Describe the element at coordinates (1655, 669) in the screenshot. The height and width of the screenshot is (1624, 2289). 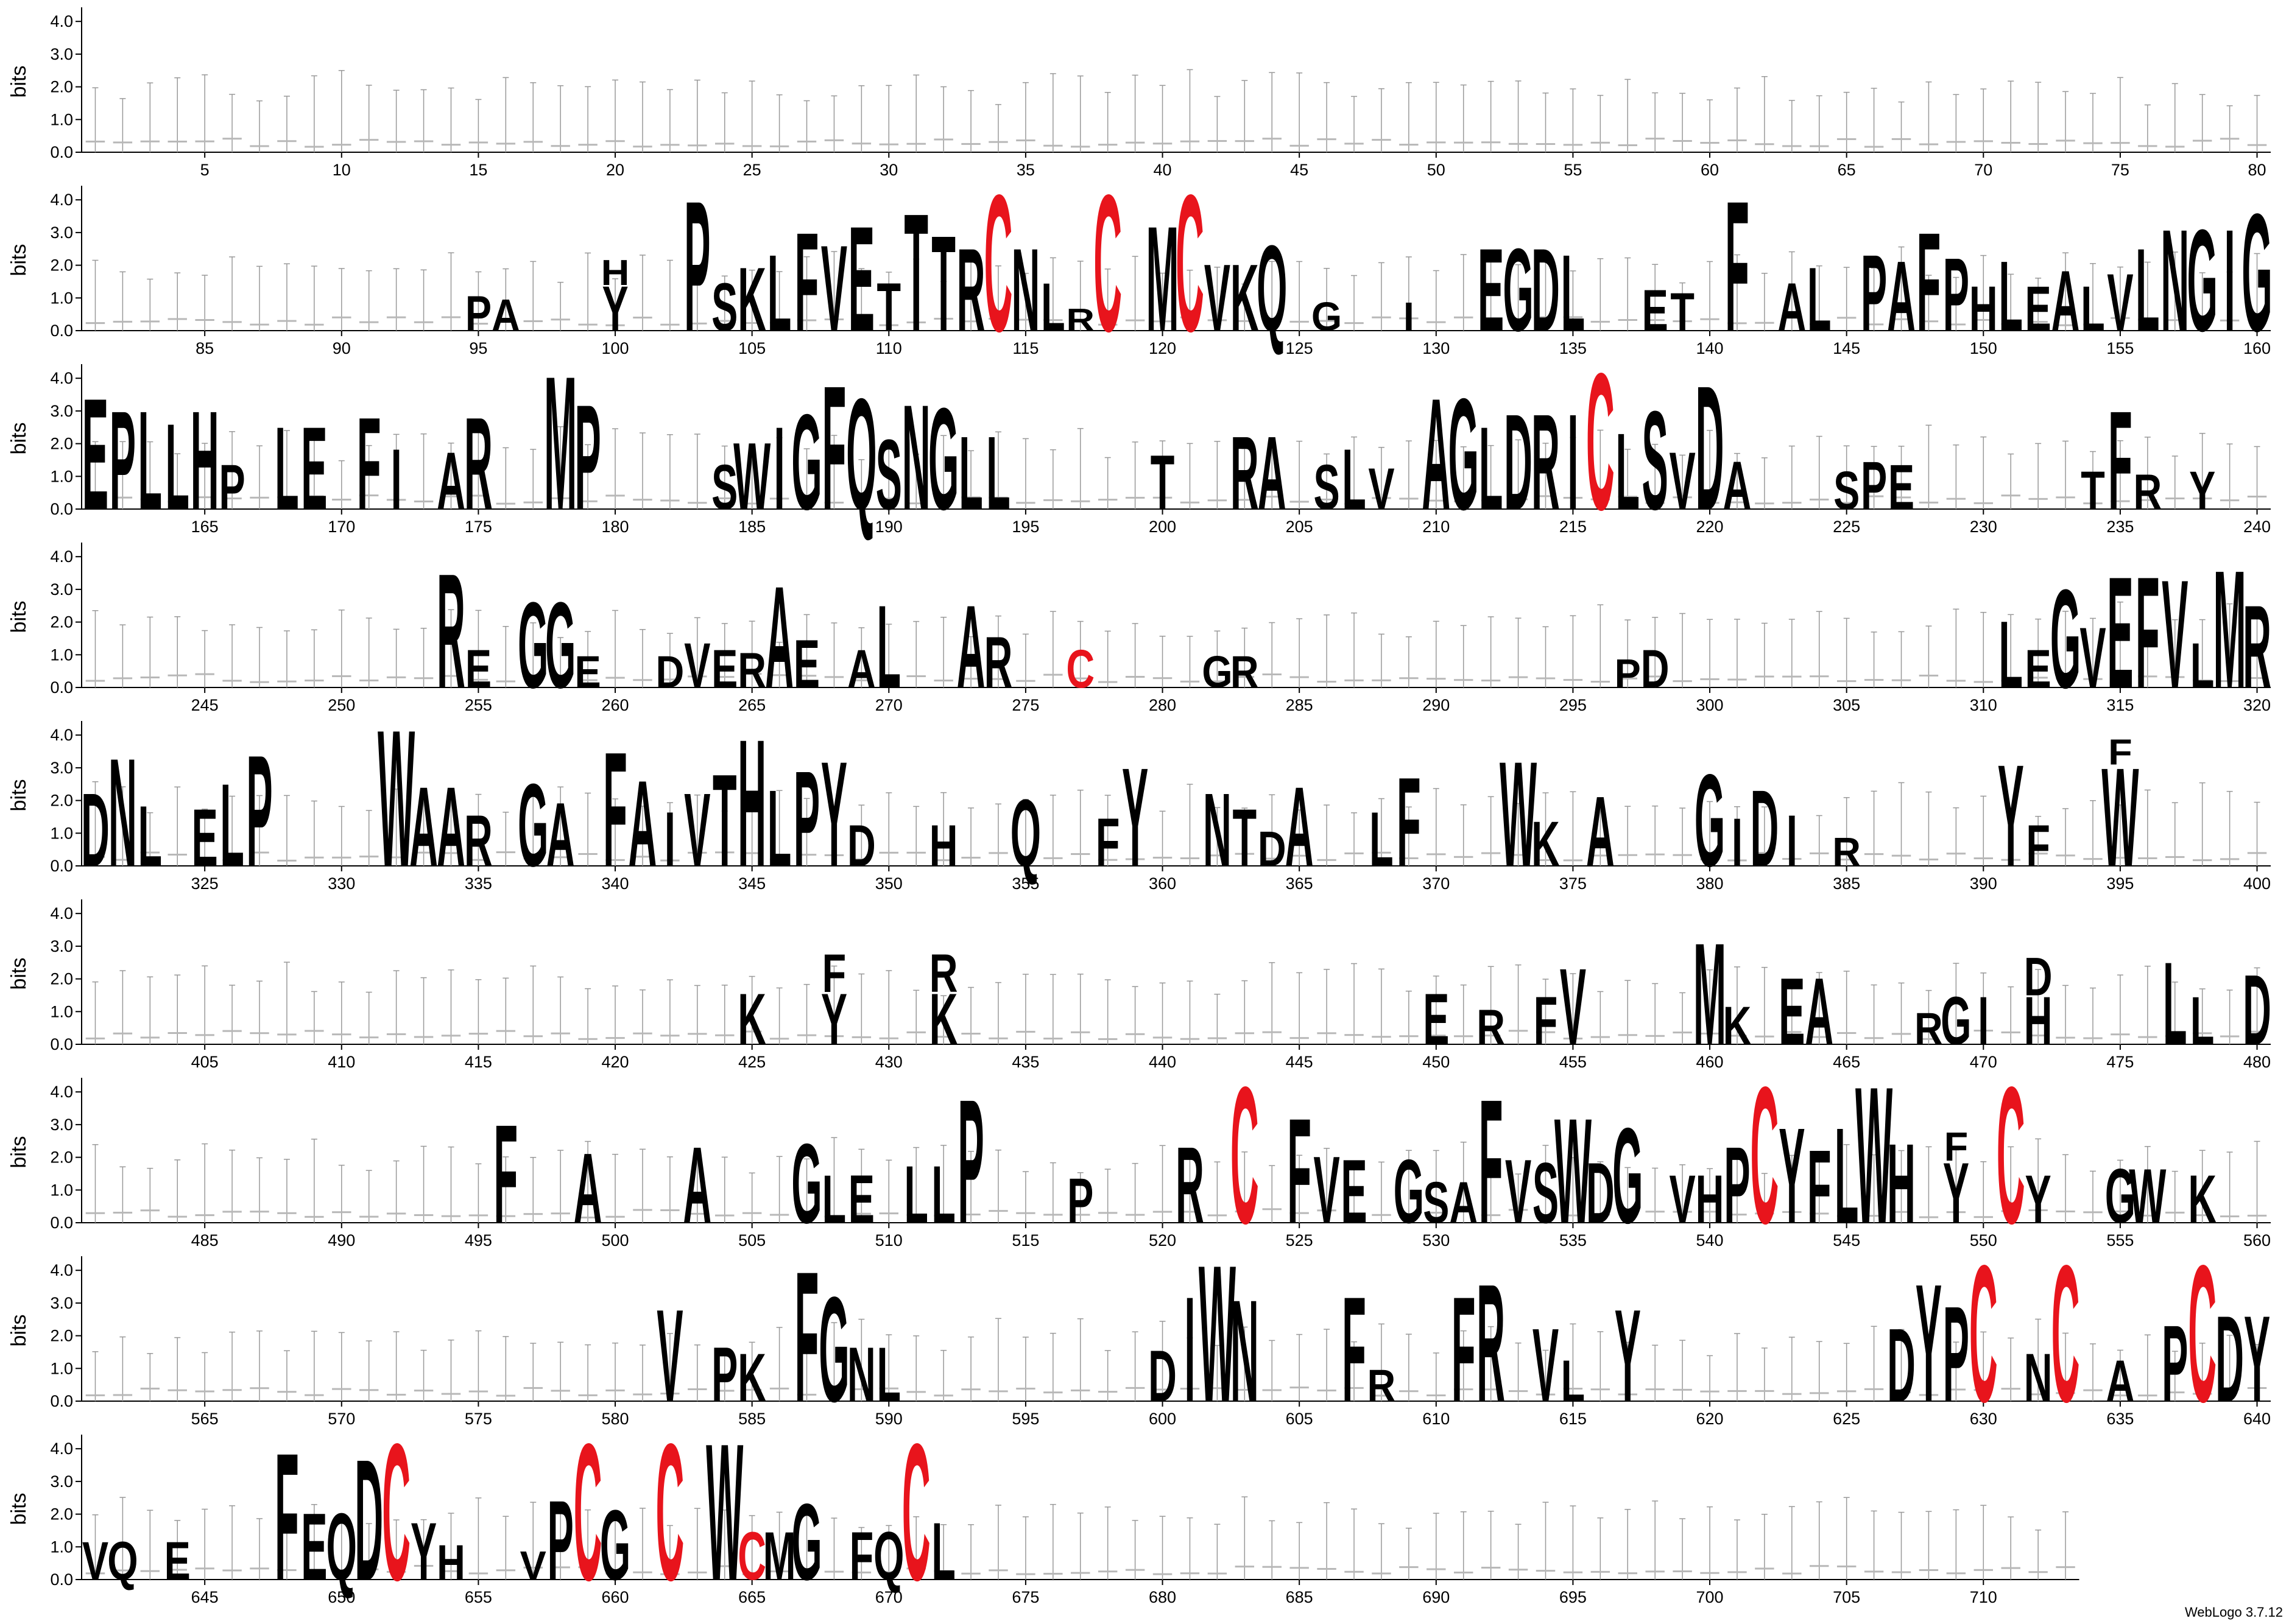
I see `logo-letter-D-298: D` at that location.